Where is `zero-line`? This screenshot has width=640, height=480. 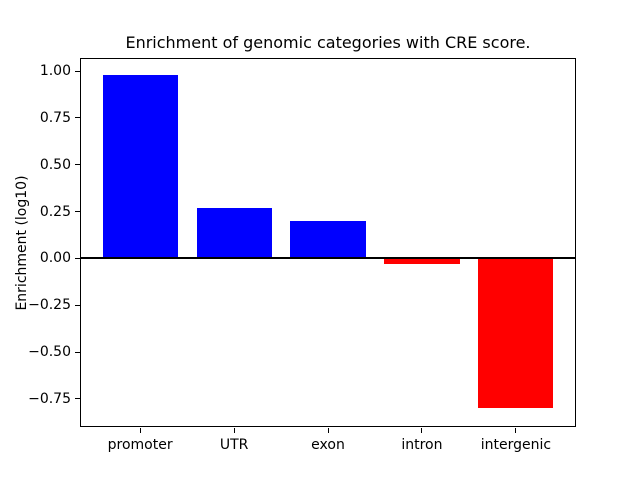
zero-line is located at coordinates (328, 258).